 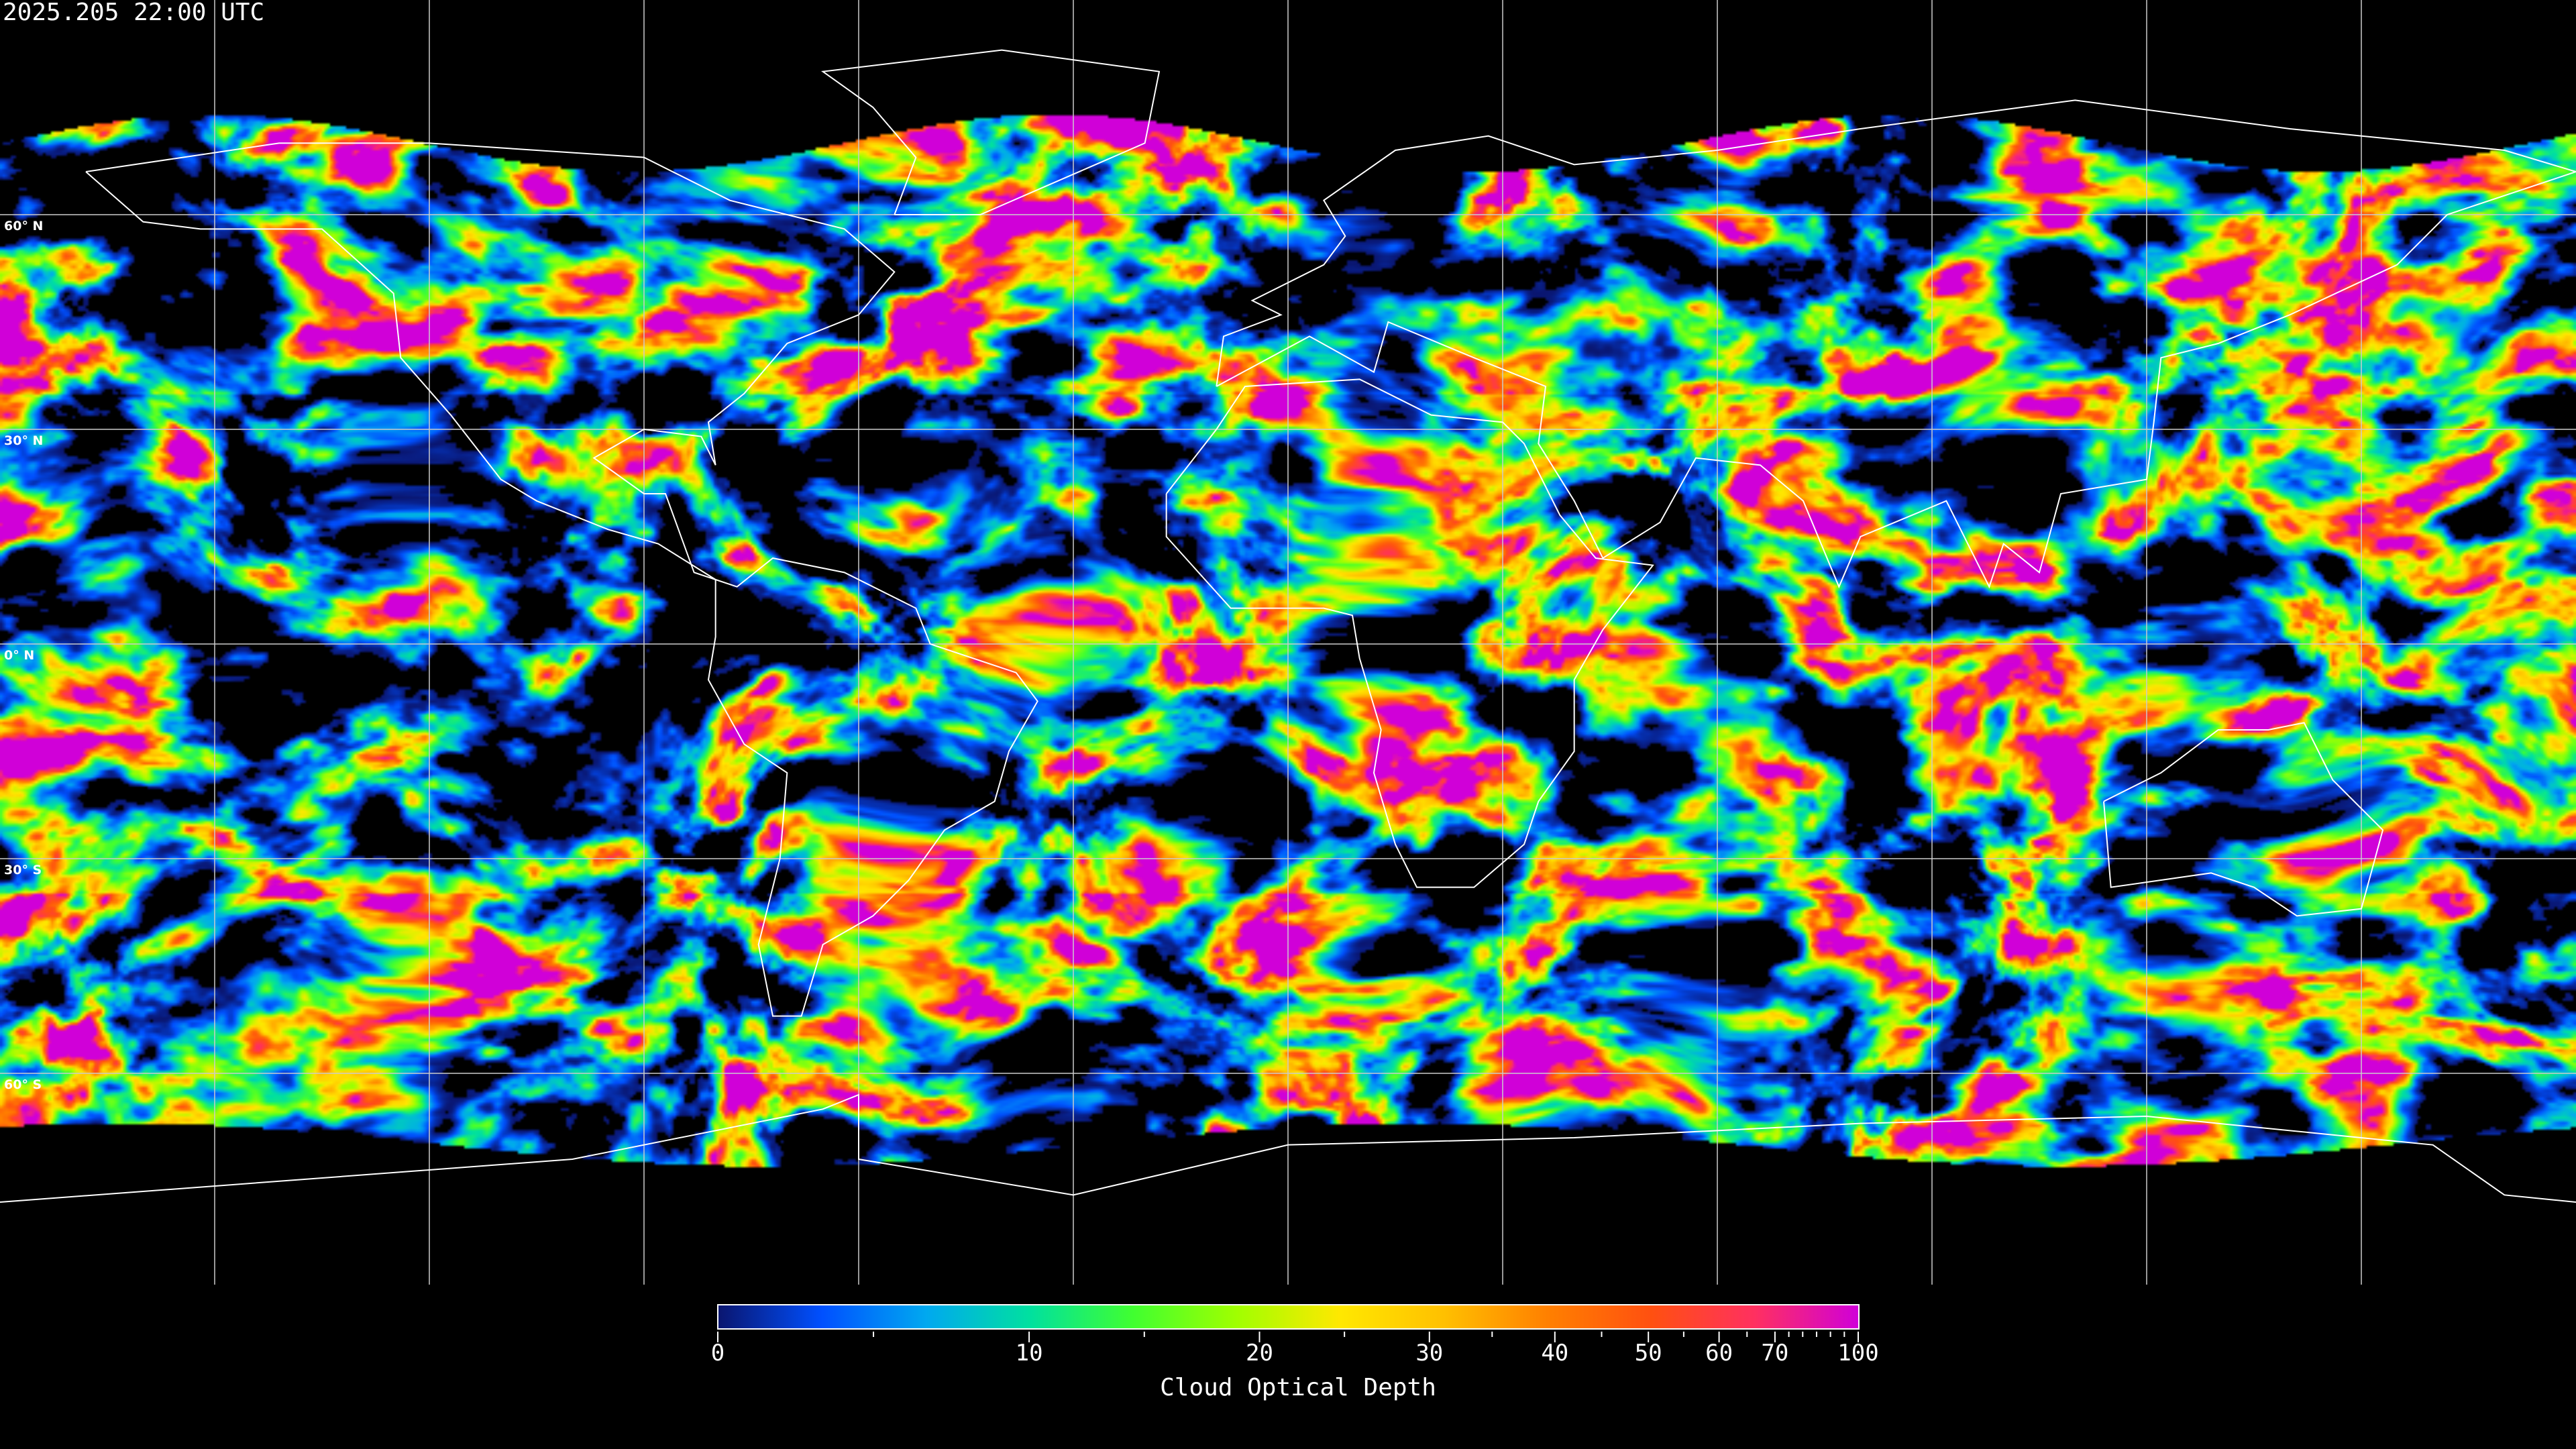 I want to click on timestamp-title: 2025.205 22:00 UTC, so click(x=134, y=13).